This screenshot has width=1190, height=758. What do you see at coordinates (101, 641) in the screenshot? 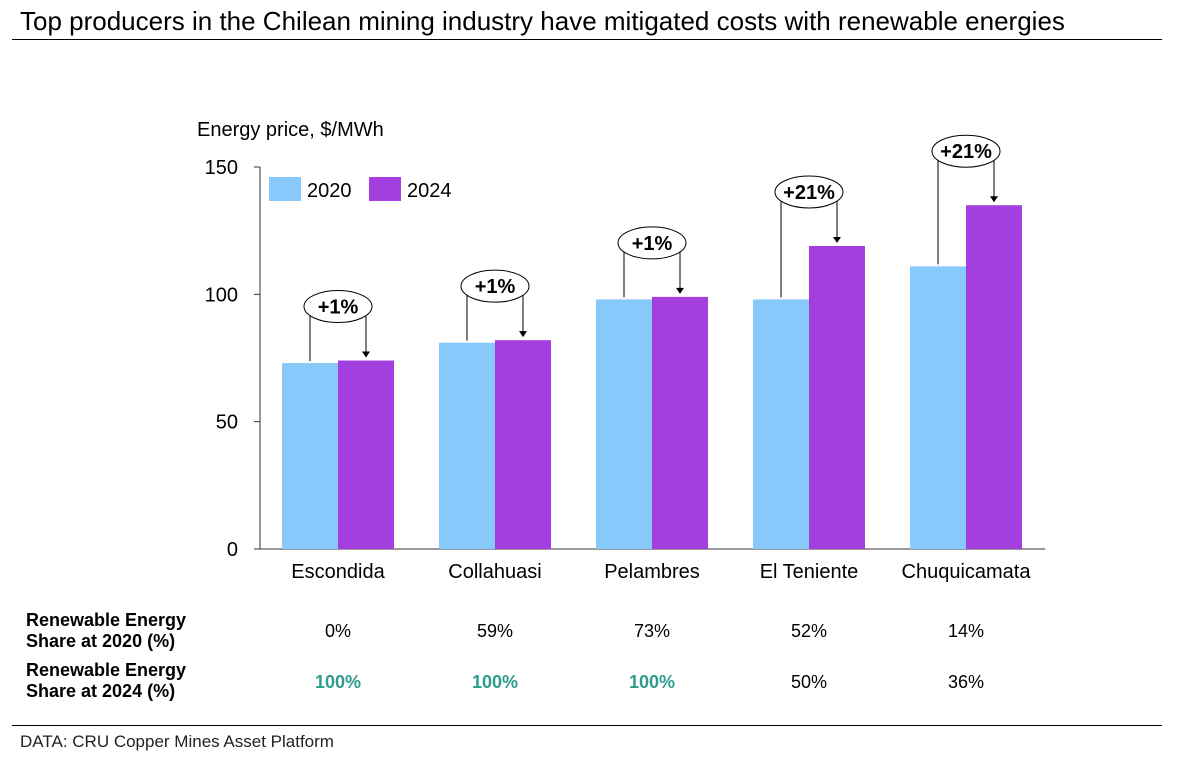
I see `row-label-2020-line2: Share at 2020 (%)` at bounding box center [101, 641].